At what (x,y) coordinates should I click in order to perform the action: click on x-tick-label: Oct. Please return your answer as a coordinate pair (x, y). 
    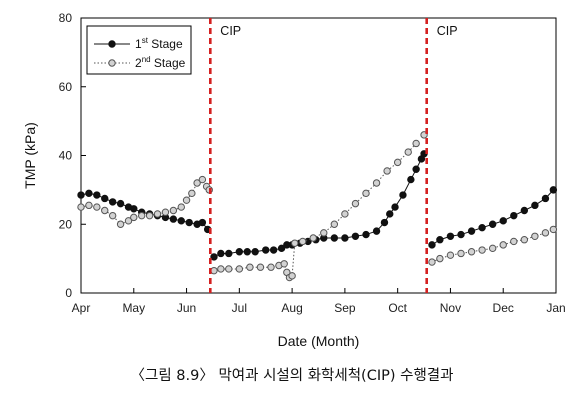
    Looking at the image, I should click on (397, 308).